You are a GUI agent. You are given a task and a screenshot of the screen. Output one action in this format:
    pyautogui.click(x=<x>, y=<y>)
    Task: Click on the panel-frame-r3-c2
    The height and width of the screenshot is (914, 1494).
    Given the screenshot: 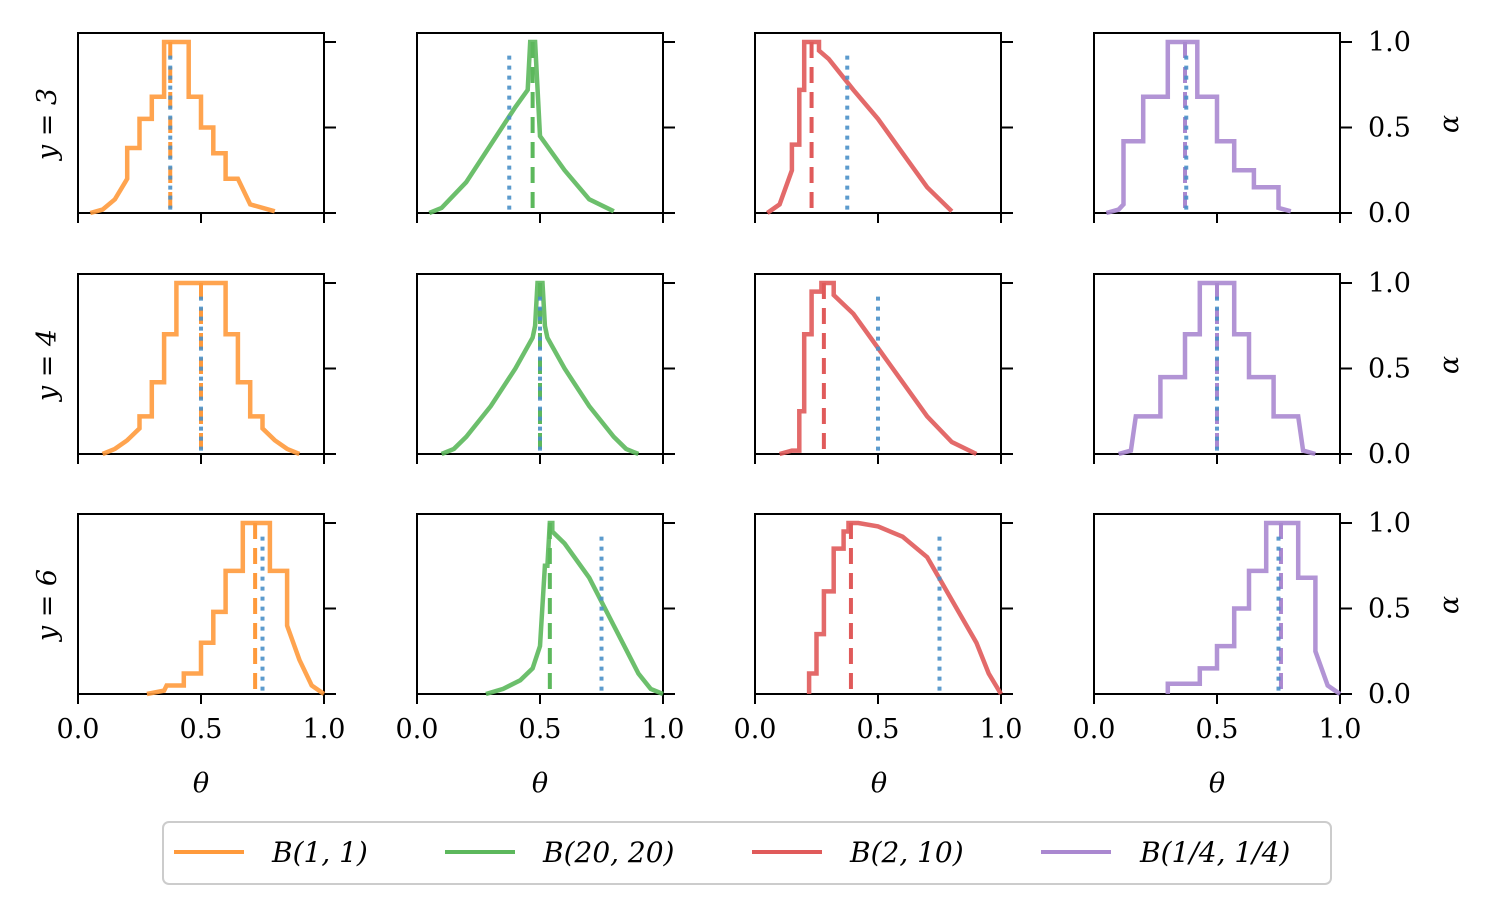 What is the action you would take?
    pyautogui.click(x=540, y=604)
    